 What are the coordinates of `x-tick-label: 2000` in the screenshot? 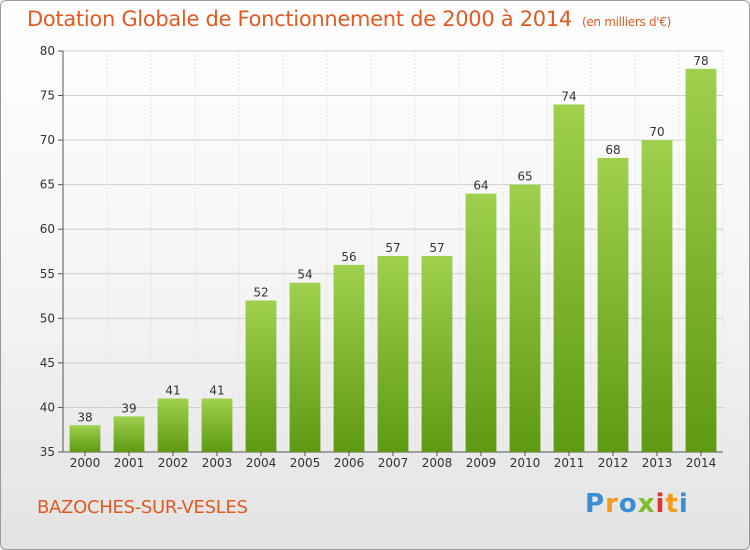 It's located at (85, 463).